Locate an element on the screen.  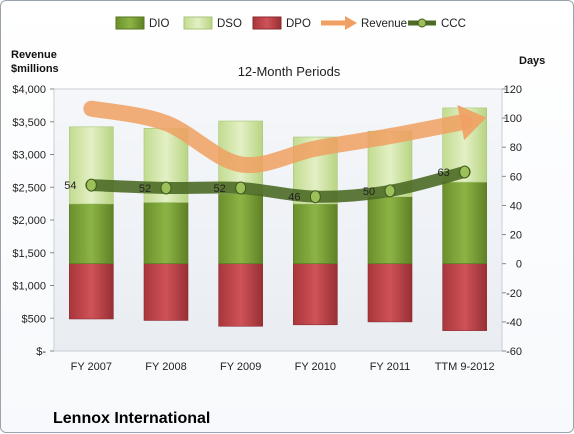
right-tick-label: -60 is located at coordinates (514, 352).